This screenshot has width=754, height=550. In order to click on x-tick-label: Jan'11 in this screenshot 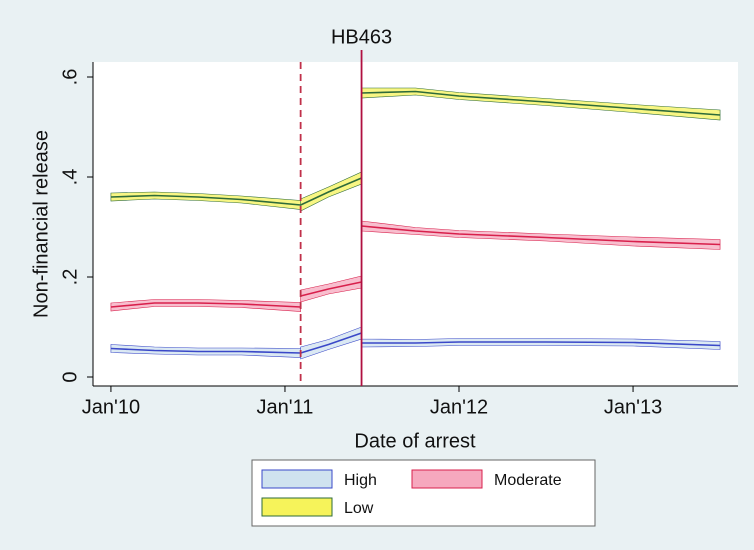, I will do `click(285, 407)`.